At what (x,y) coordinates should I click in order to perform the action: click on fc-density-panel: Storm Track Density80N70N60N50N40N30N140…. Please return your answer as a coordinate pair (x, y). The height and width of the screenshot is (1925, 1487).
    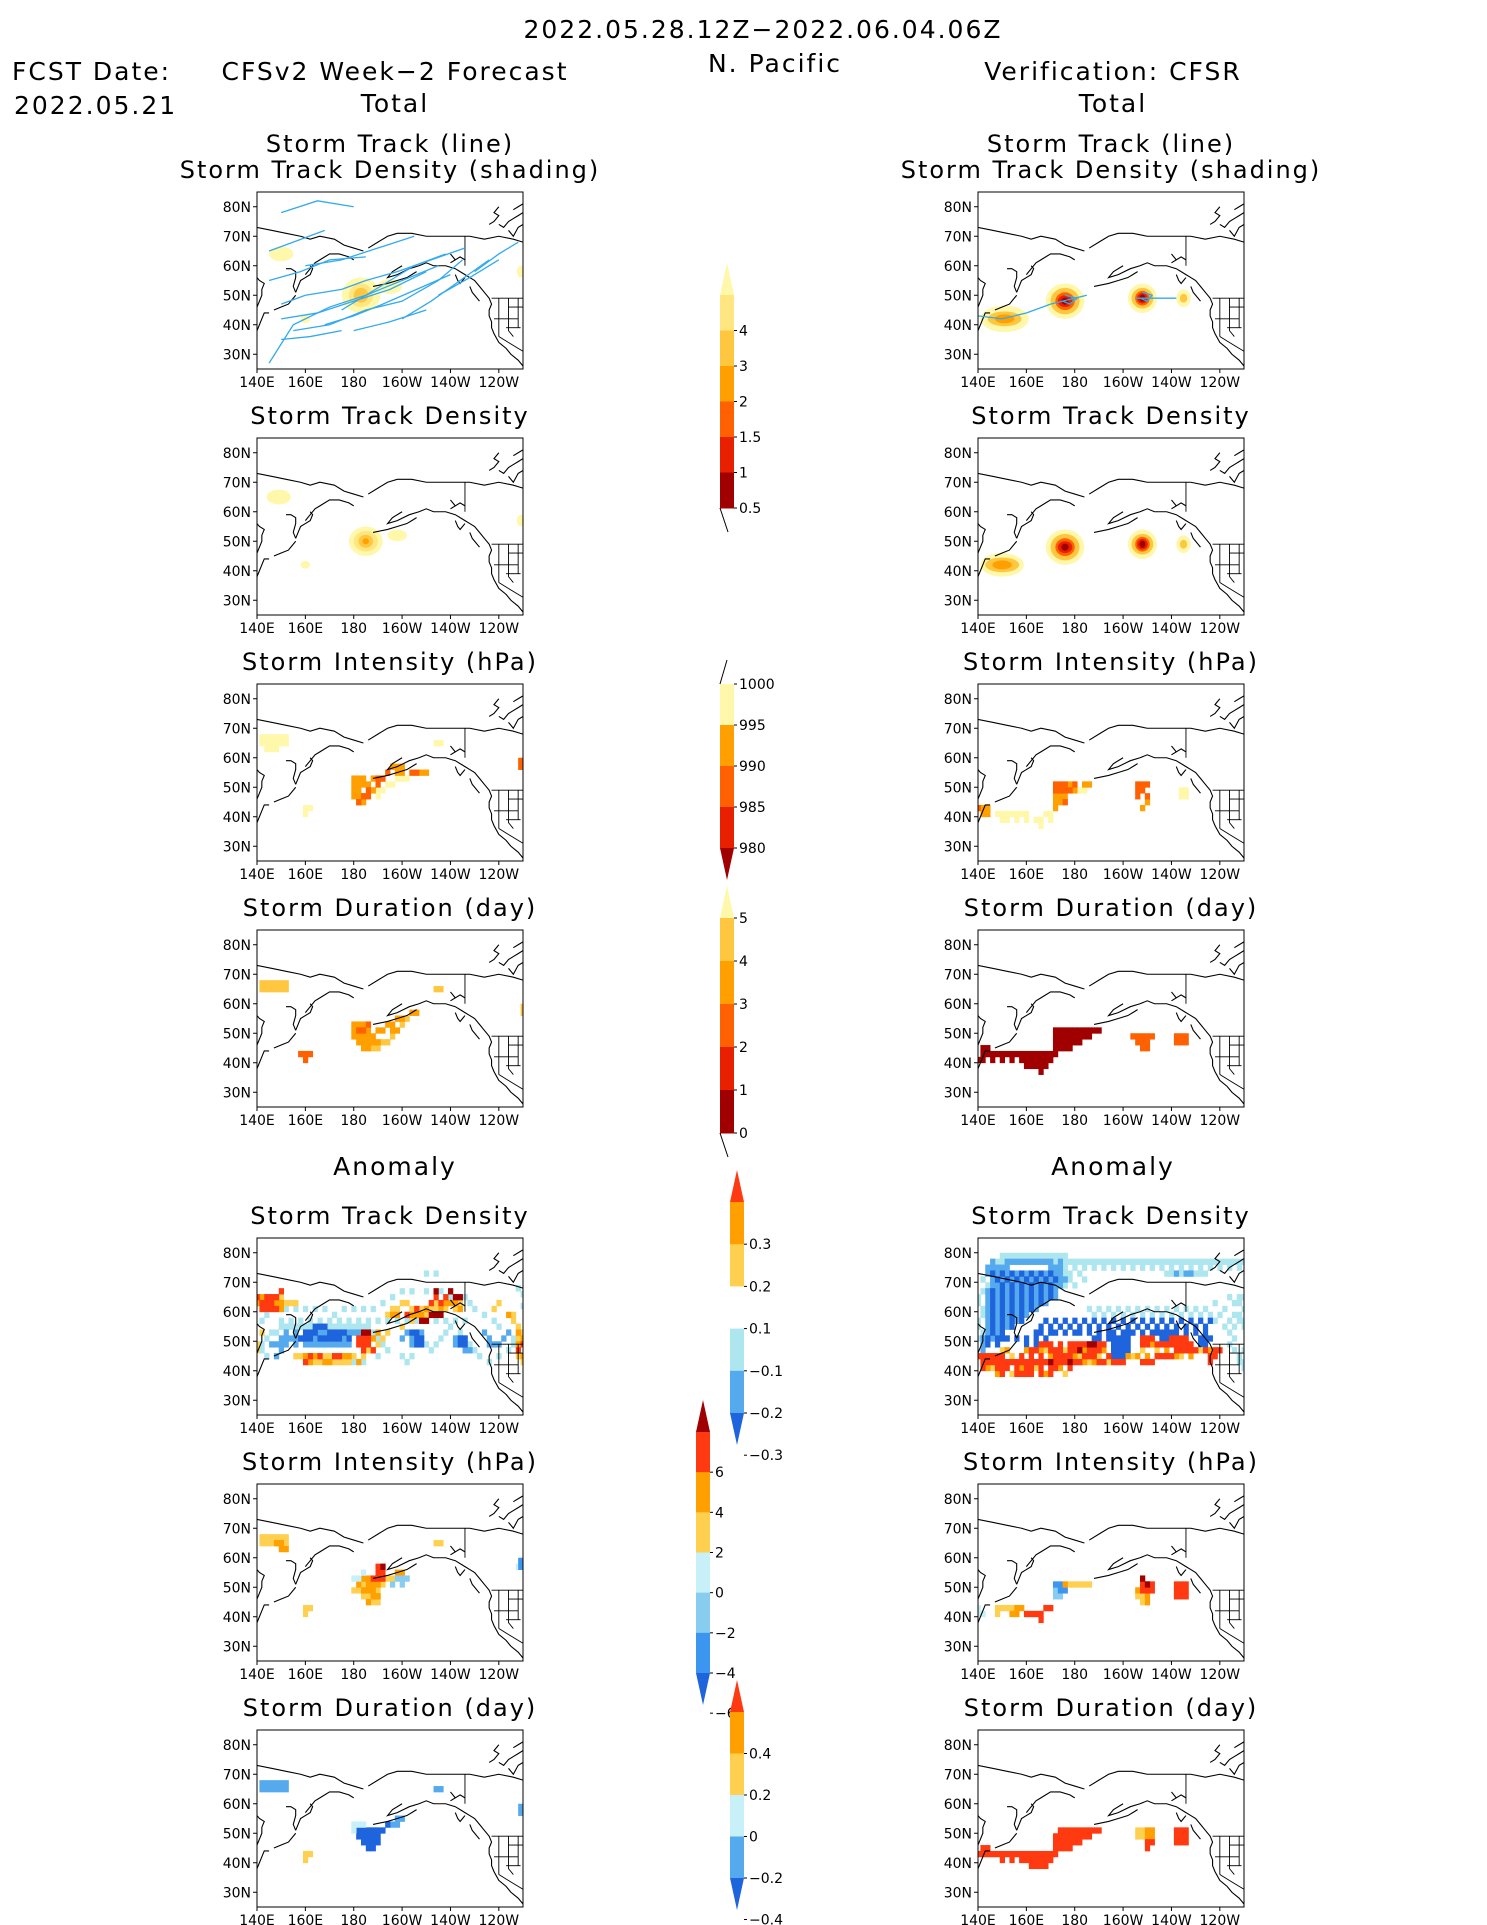
    Looking at the image, I should click on (375, 519).